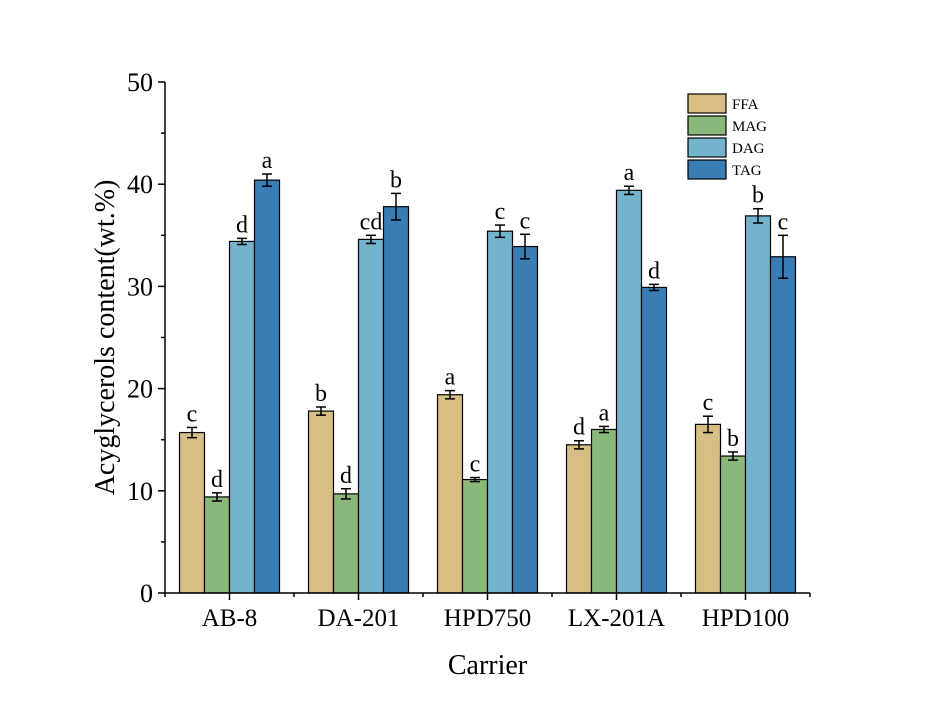 The width and height of the screenshot is (928, 711). What do you see at coordinates (140, 491) in the screenshot?
I see `y-tick-label: 10` at bounding box center [140, 491].